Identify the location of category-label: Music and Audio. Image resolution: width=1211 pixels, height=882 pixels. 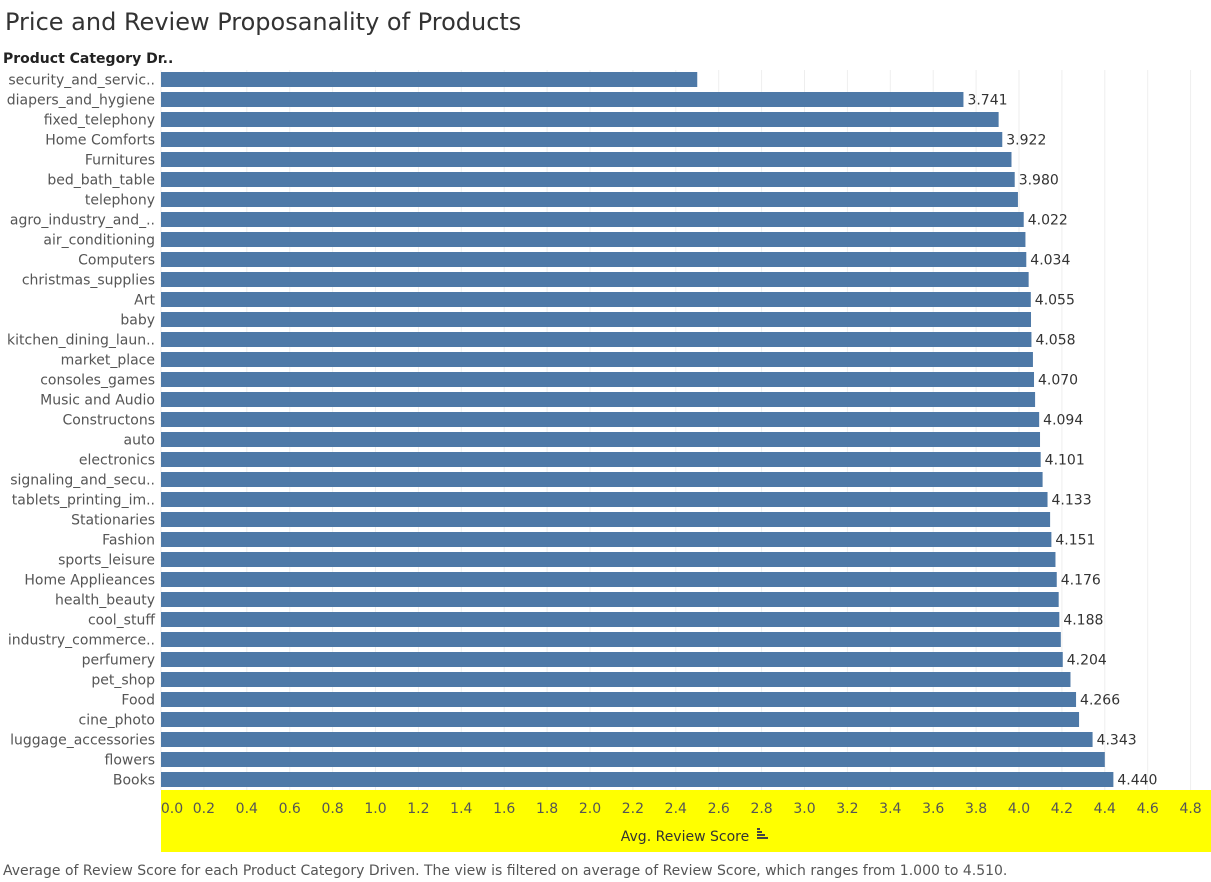
(97, 401).